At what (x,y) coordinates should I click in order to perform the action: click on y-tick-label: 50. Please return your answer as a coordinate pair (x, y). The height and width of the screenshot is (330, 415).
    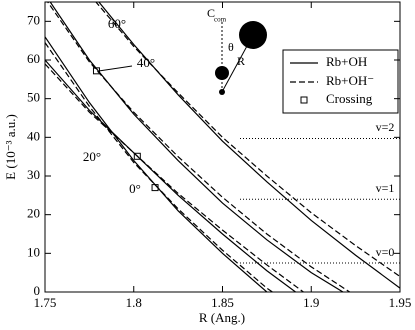
    Looking at the image, I should click on (33, 97).